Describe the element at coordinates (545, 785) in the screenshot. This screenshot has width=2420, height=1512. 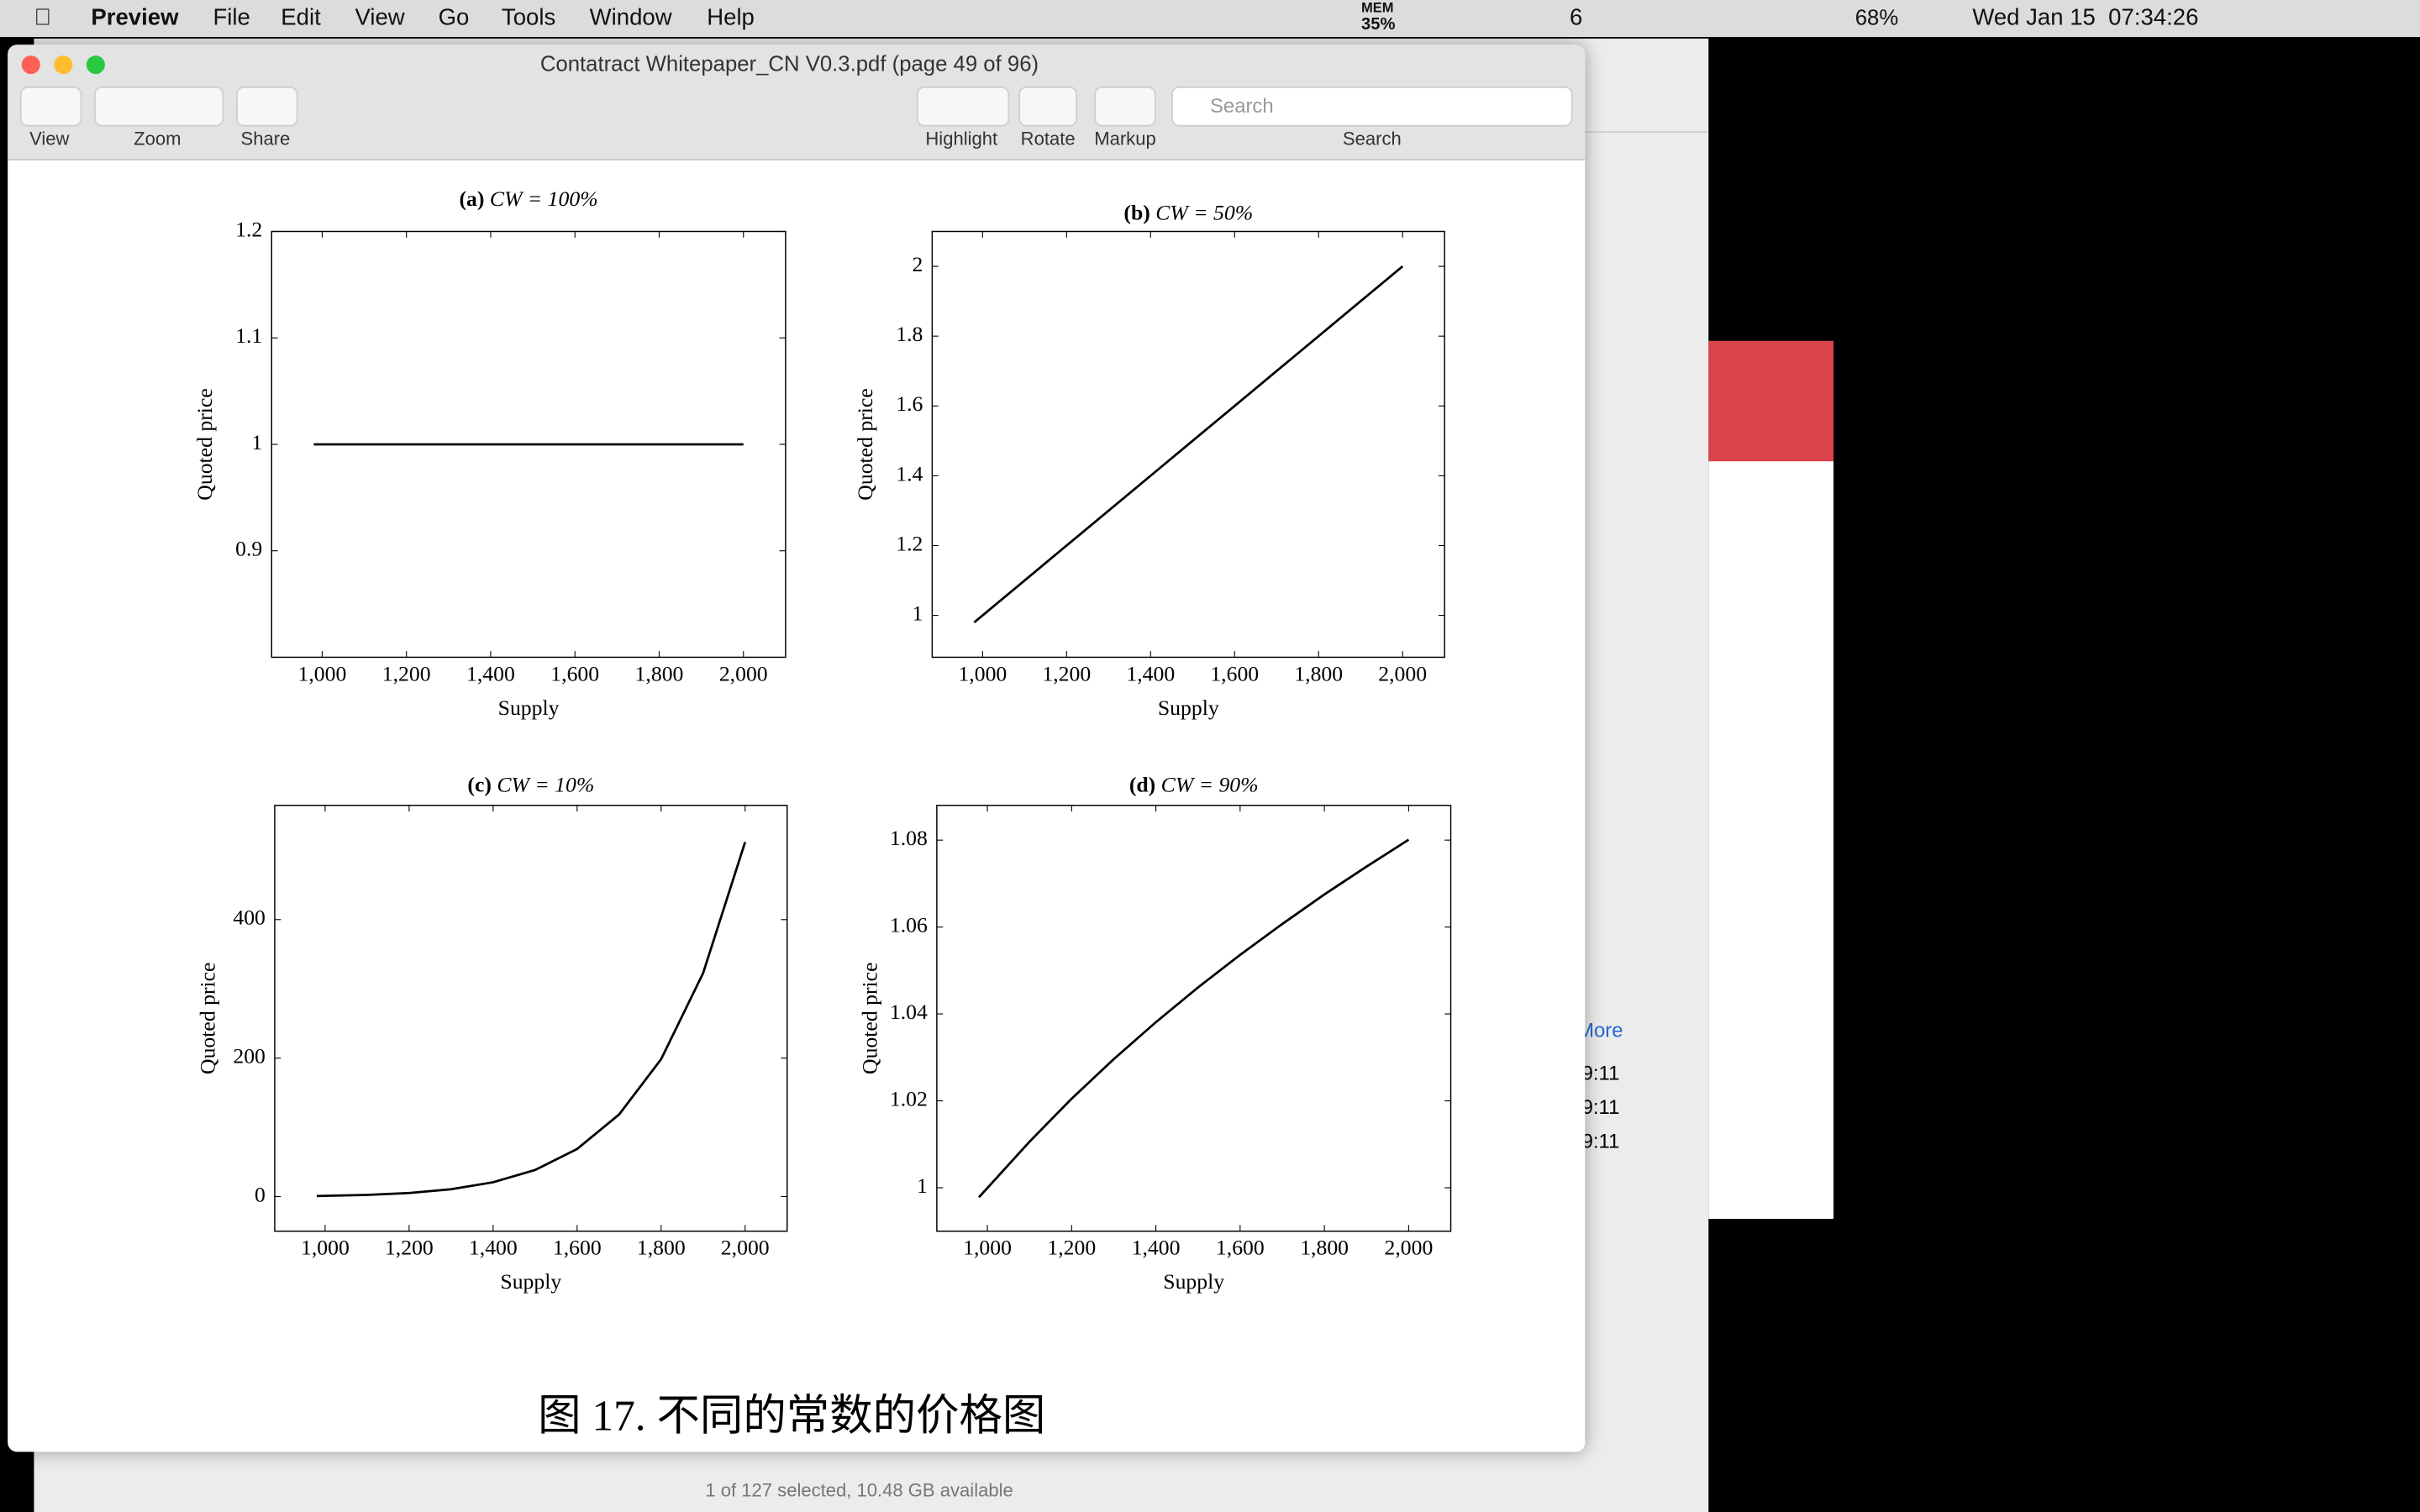
I see `panel-title: CW = 10%` at that location.